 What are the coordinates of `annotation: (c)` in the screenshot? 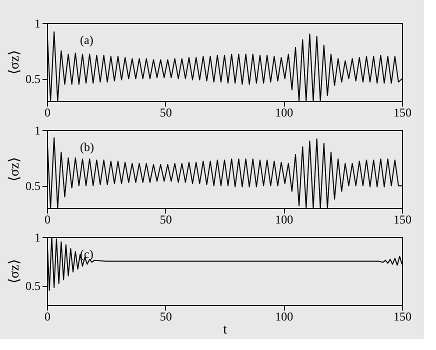 It's located at (87, 254).